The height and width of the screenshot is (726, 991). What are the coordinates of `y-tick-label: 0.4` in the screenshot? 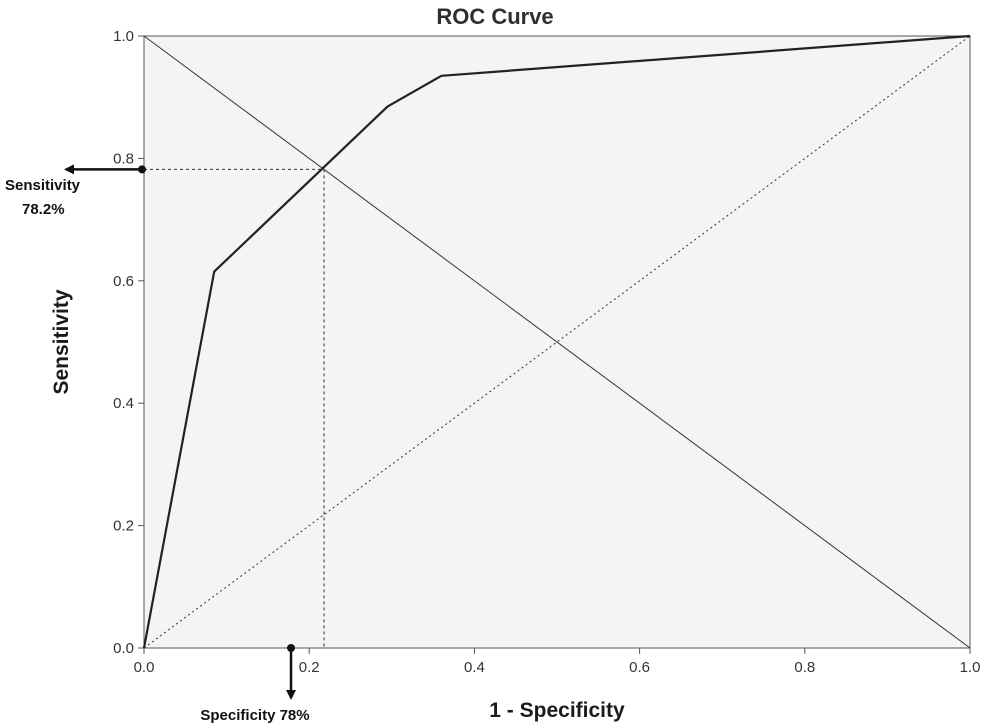 It's located at (123, 403).